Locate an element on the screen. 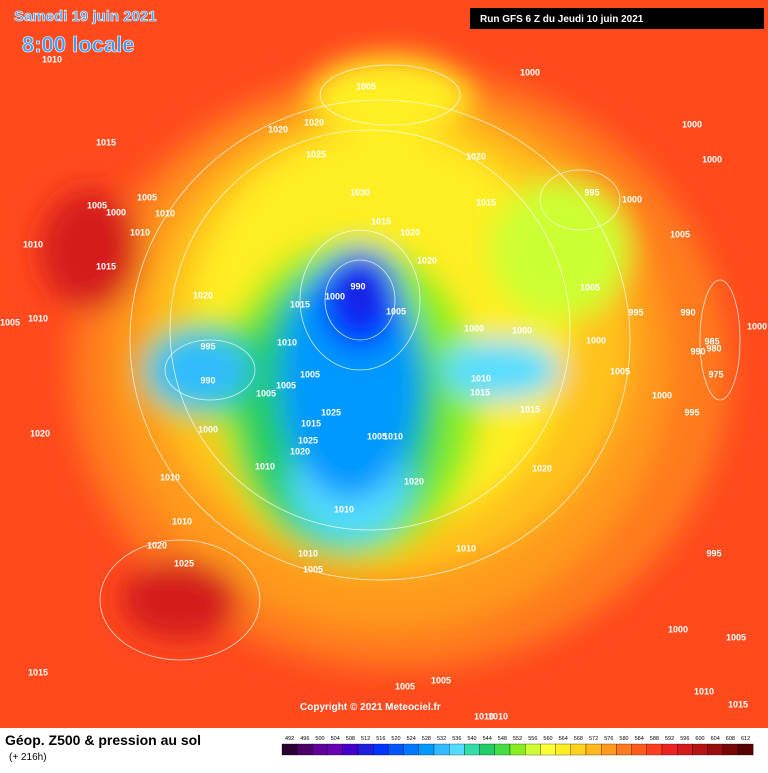  legend-level: 560 is located at coordinates (547, 739).